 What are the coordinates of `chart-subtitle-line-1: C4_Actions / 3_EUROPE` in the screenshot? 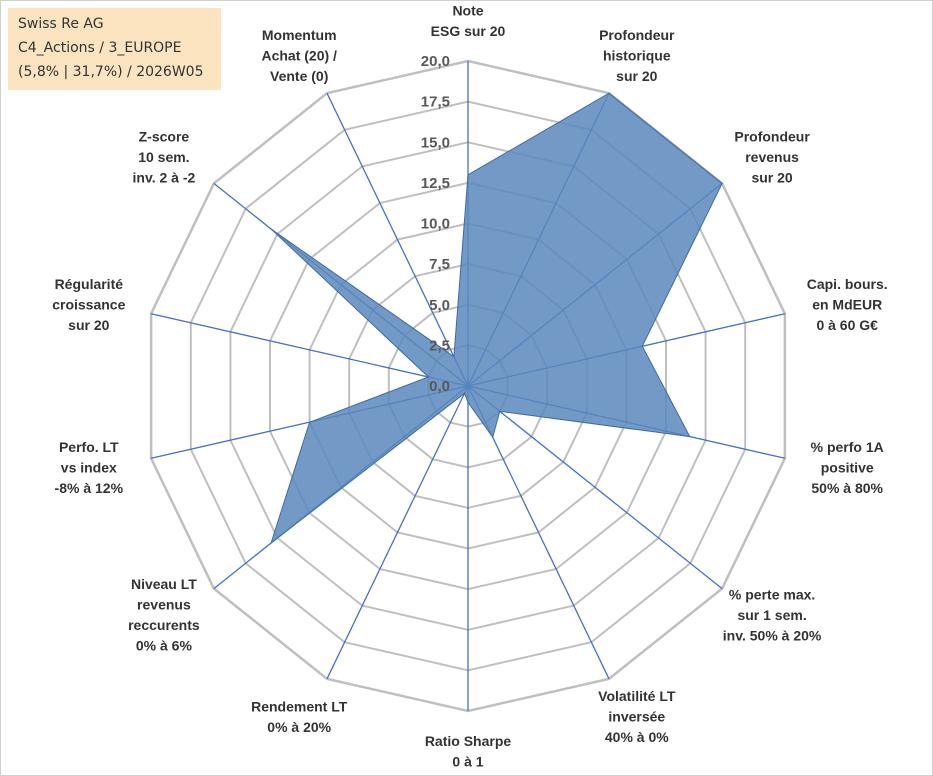 It's located at (100, 48).